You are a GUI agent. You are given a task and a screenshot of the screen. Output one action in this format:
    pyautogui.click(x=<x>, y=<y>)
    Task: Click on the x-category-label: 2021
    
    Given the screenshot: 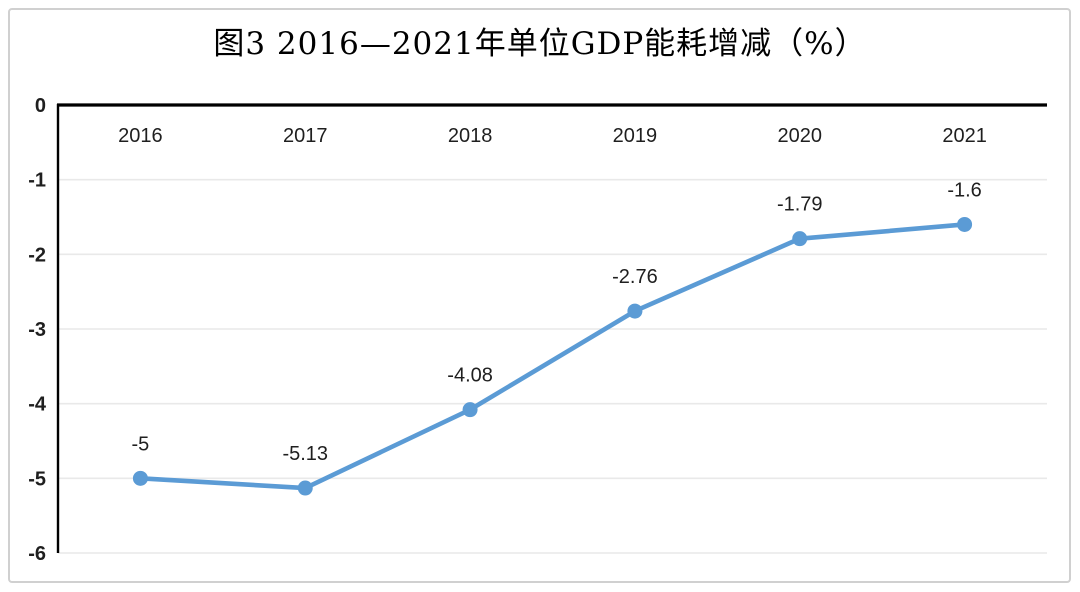 What is the action you would take?
    pyautogui.click(x=964, y=136)
    